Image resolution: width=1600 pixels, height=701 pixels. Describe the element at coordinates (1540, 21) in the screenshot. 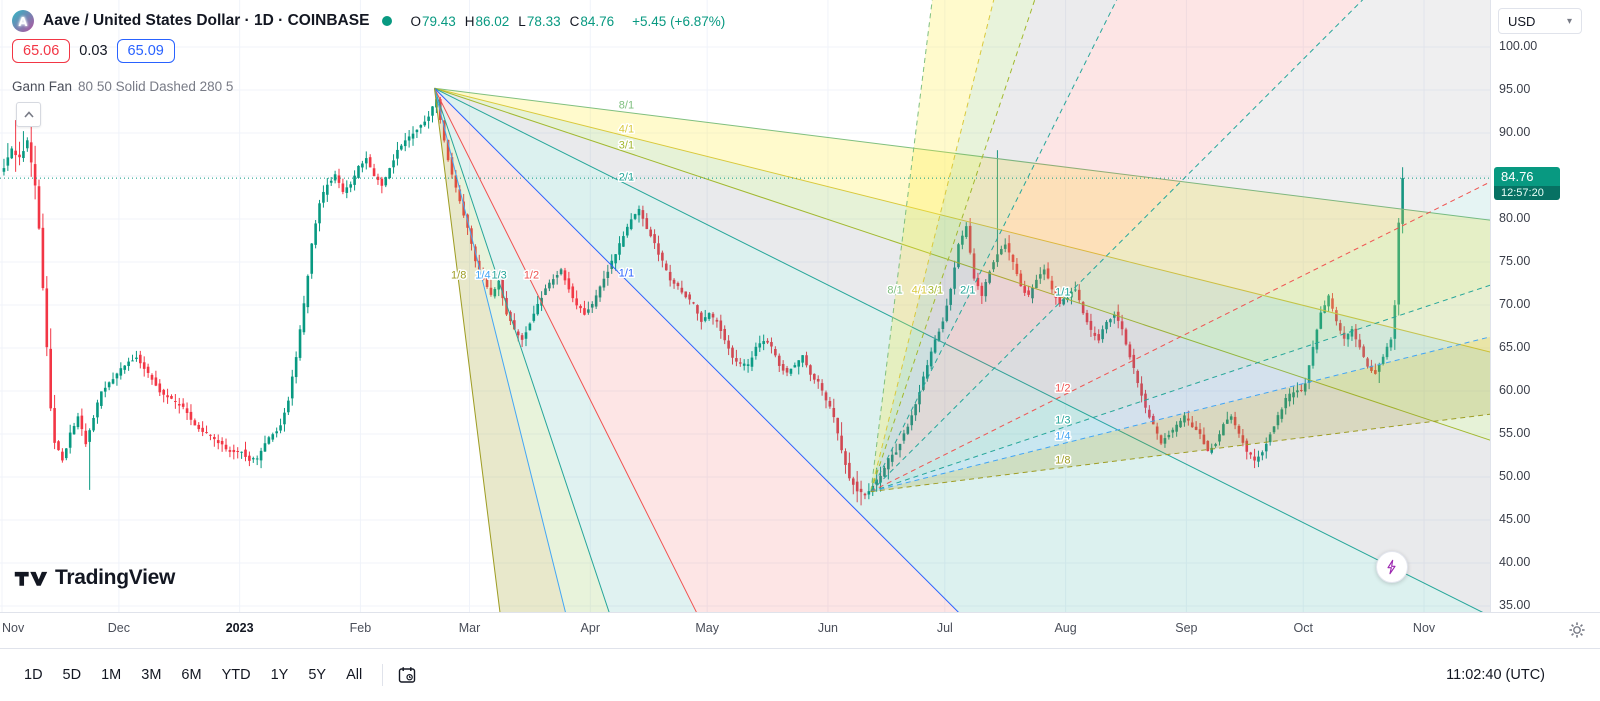

I see `currency-selector: USD ▾` at that location.